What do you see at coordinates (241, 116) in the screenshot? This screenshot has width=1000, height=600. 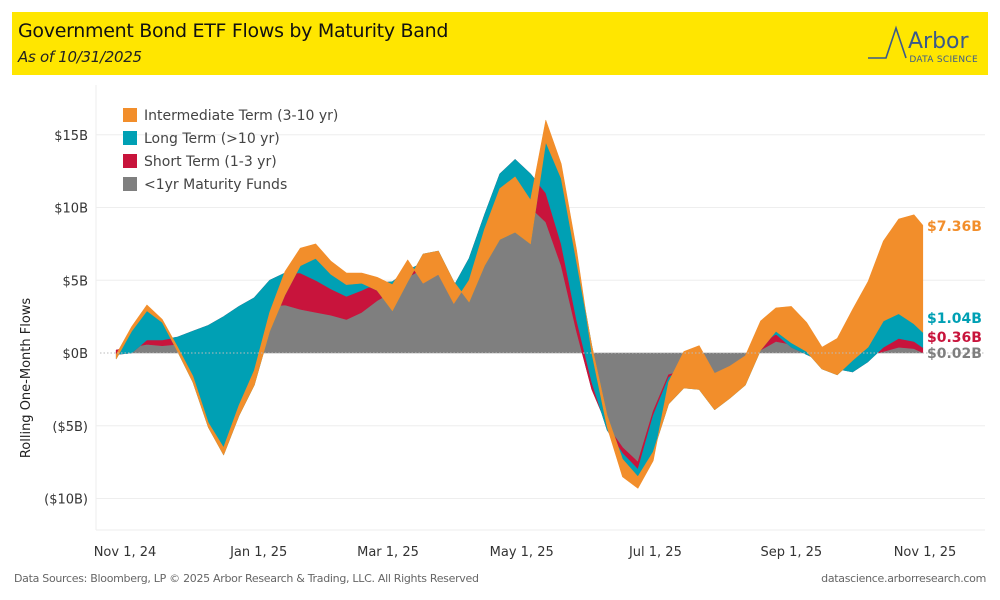 I see `legend-label: Intermediate Term (3-10 yr)` at bounding box center [241, 116].